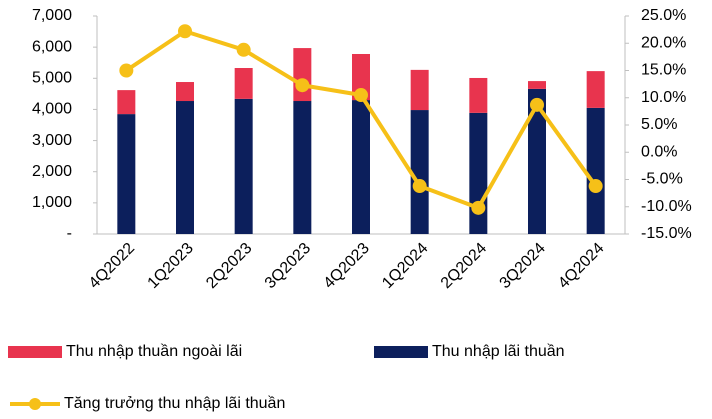 The height and width of the screenshot is (419, 712). What do you see at coordinates (154, 351) in the screenshot?
I see `legend-label: Thu nhập thuần ngoài lãi` at bounding box center [154, 351].